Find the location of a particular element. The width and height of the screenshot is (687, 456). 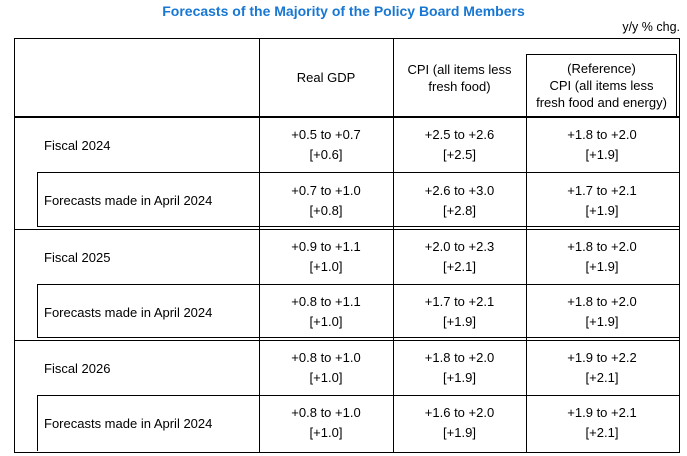

row-label: Fiscal 2026 is located at coordinates (77, 368).